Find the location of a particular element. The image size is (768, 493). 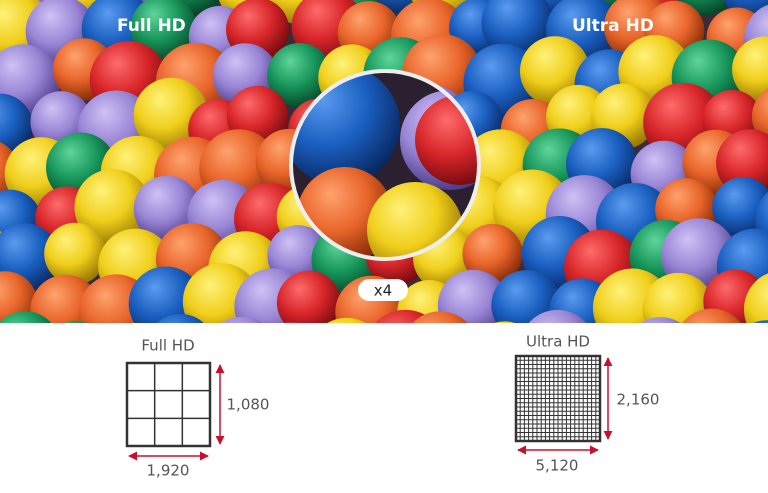

zoom-label: x4 is located at coordinates (383, 291).